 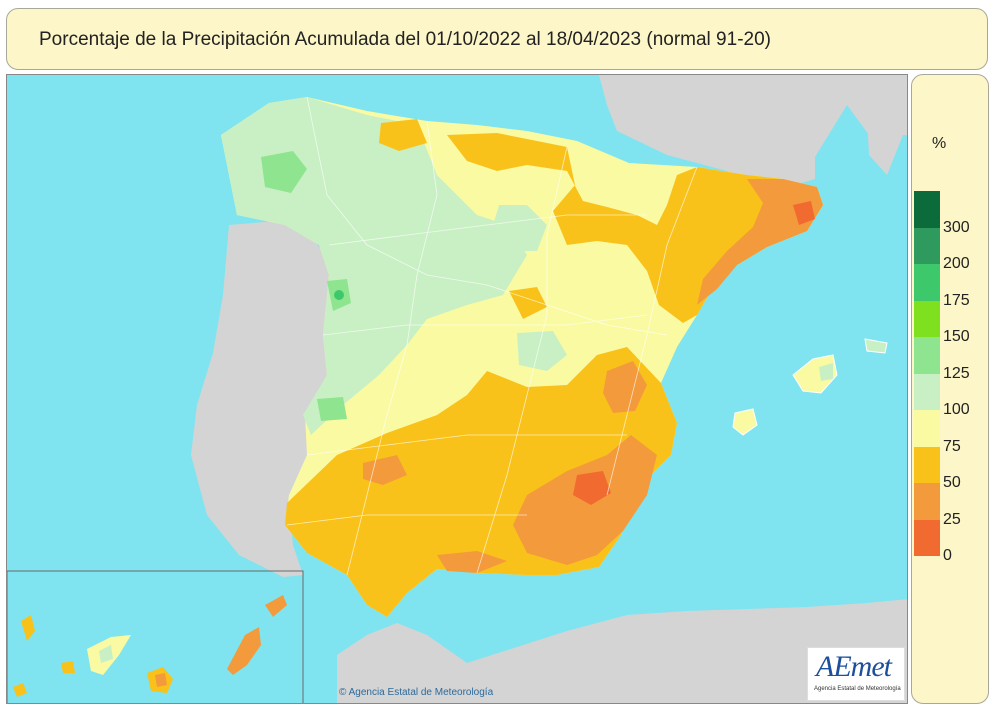 What do you see at coordinates (520, 228) in the screenshot?
I see `wet-ebro-patch` at bounding box center [520, 228].